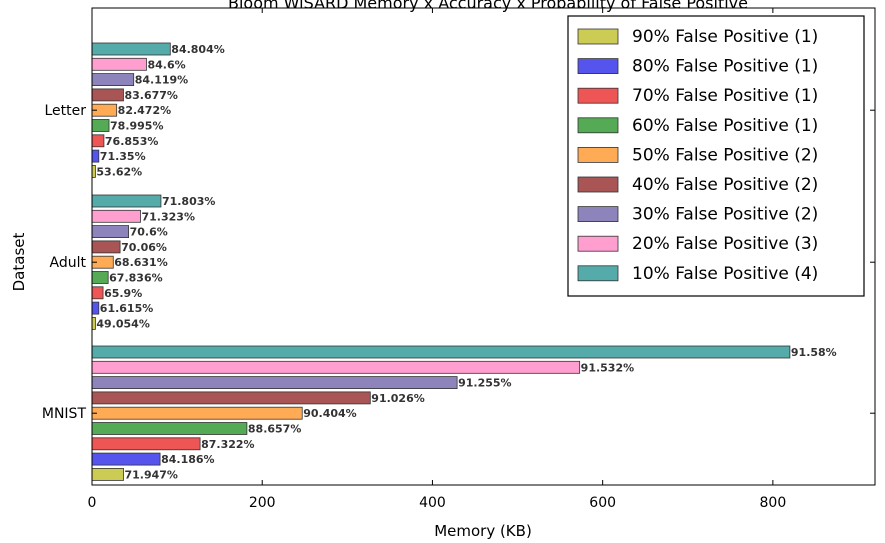 The image size is (885, 543). I want to click on legend-entry: 90% False Positive (1), so click(725, 37).